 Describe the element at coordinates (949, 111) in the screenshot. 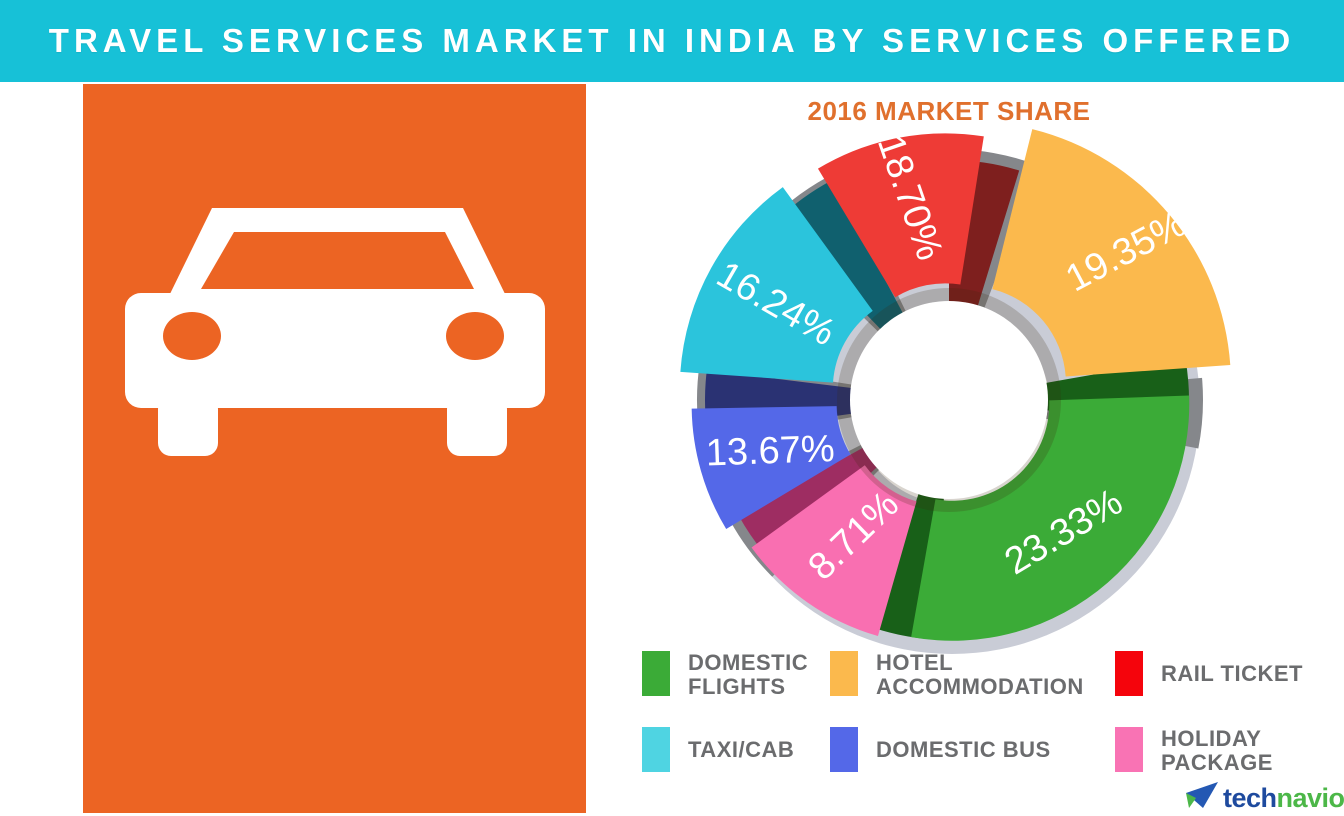

I see `chart-title: 2016 MARKET SHARE` at that location.